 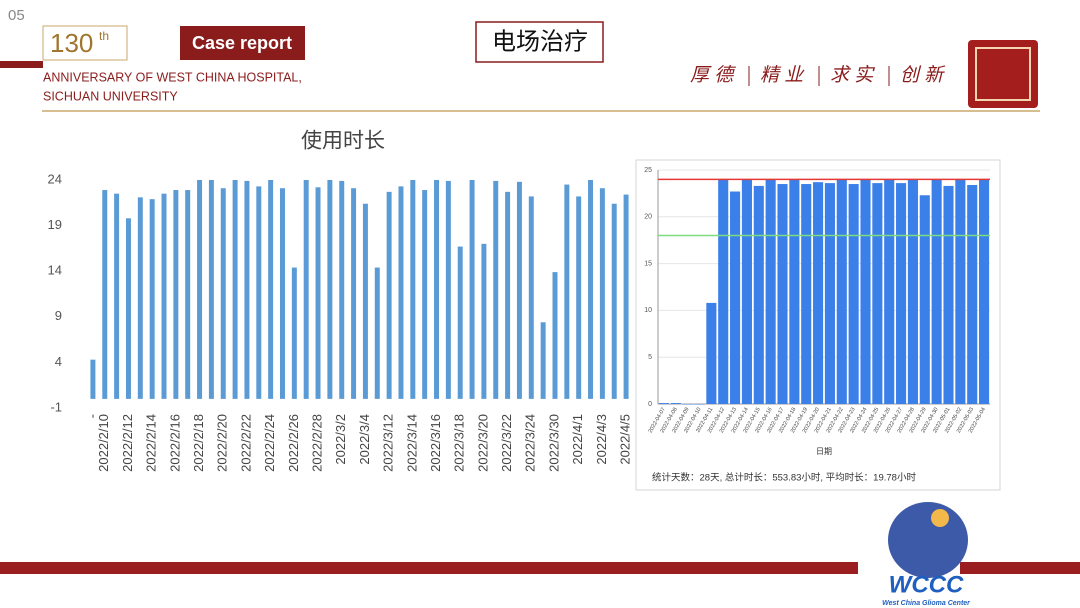 I want to click on x-tick-label: 2022/3/24, so click(x=530, y=443).